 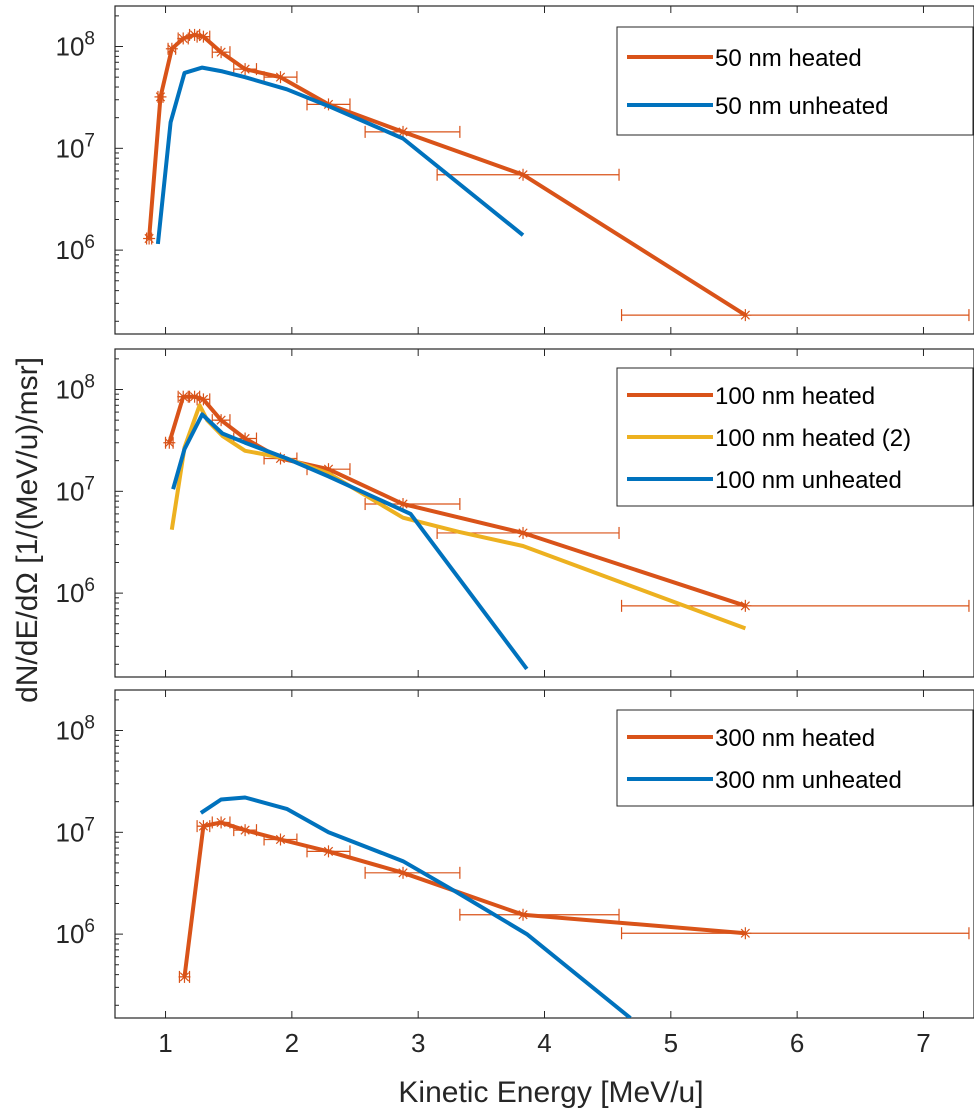 What do you see at coordinates (550, 1092) in the screenshot?
I see `x-axis-label: Kinetic Energy [MeV/u]` at bounding box center [550, 1092].